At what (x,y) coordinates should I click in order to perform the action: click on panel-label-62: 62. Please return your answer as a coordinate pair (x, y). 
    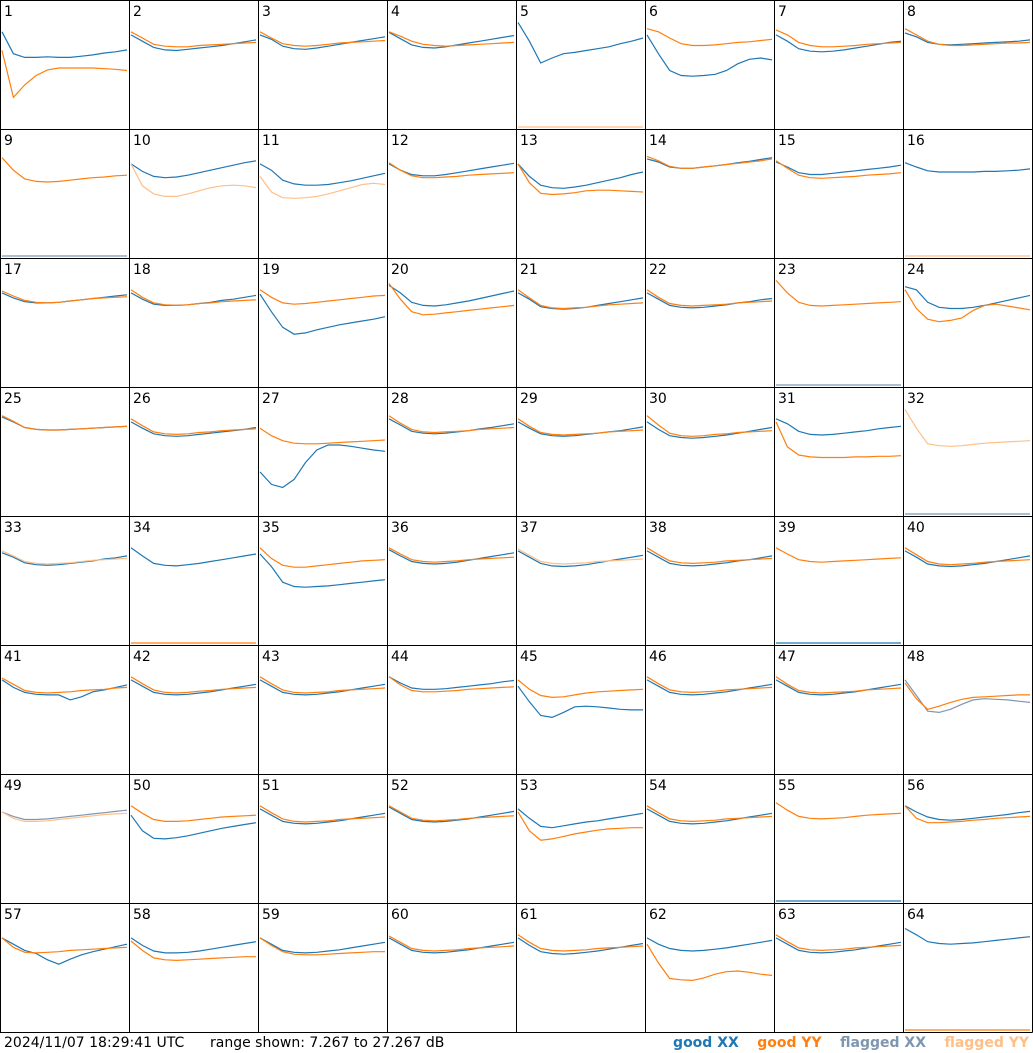
    Looking at the image, I should click on (658, 915).